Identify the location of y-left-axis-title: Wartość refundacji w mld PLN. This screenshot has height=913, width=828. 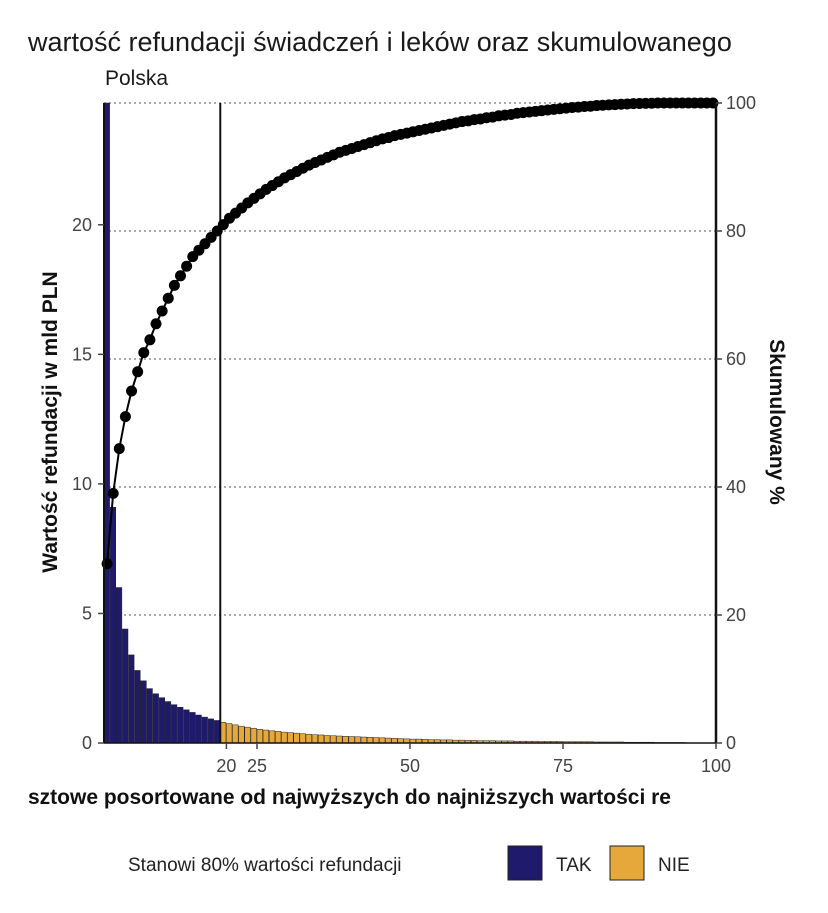
(50, 421).